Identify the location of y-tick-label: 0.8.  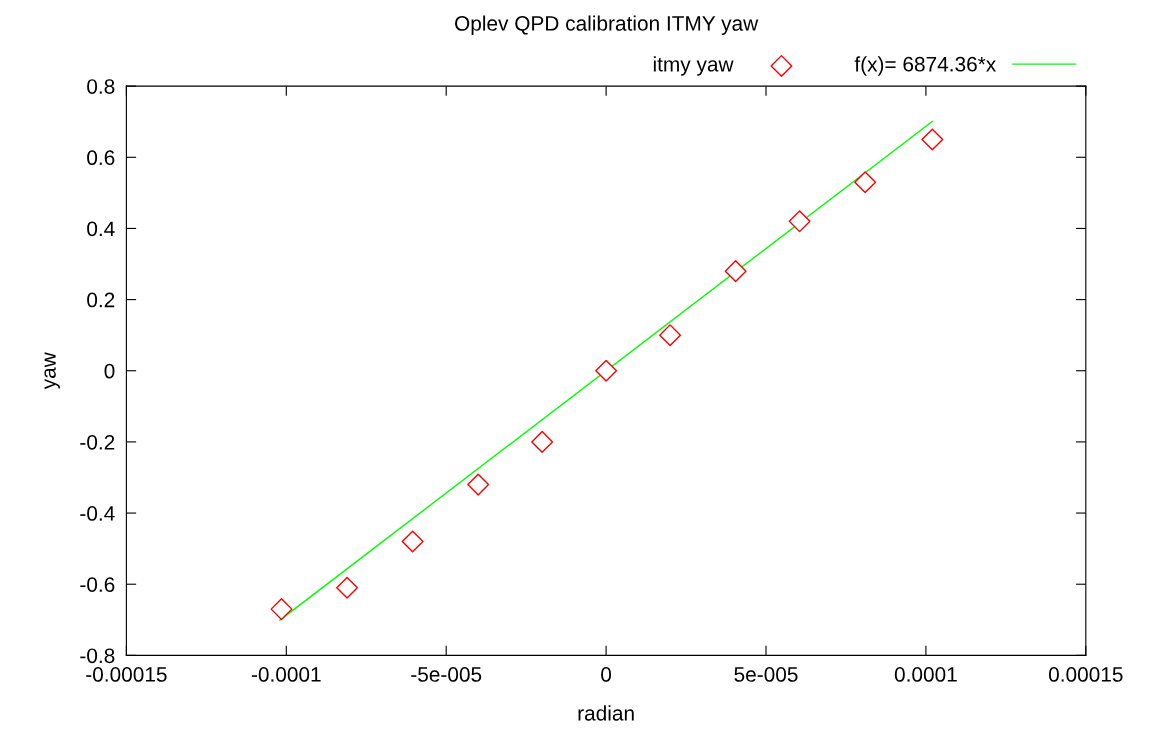
(101, 86).